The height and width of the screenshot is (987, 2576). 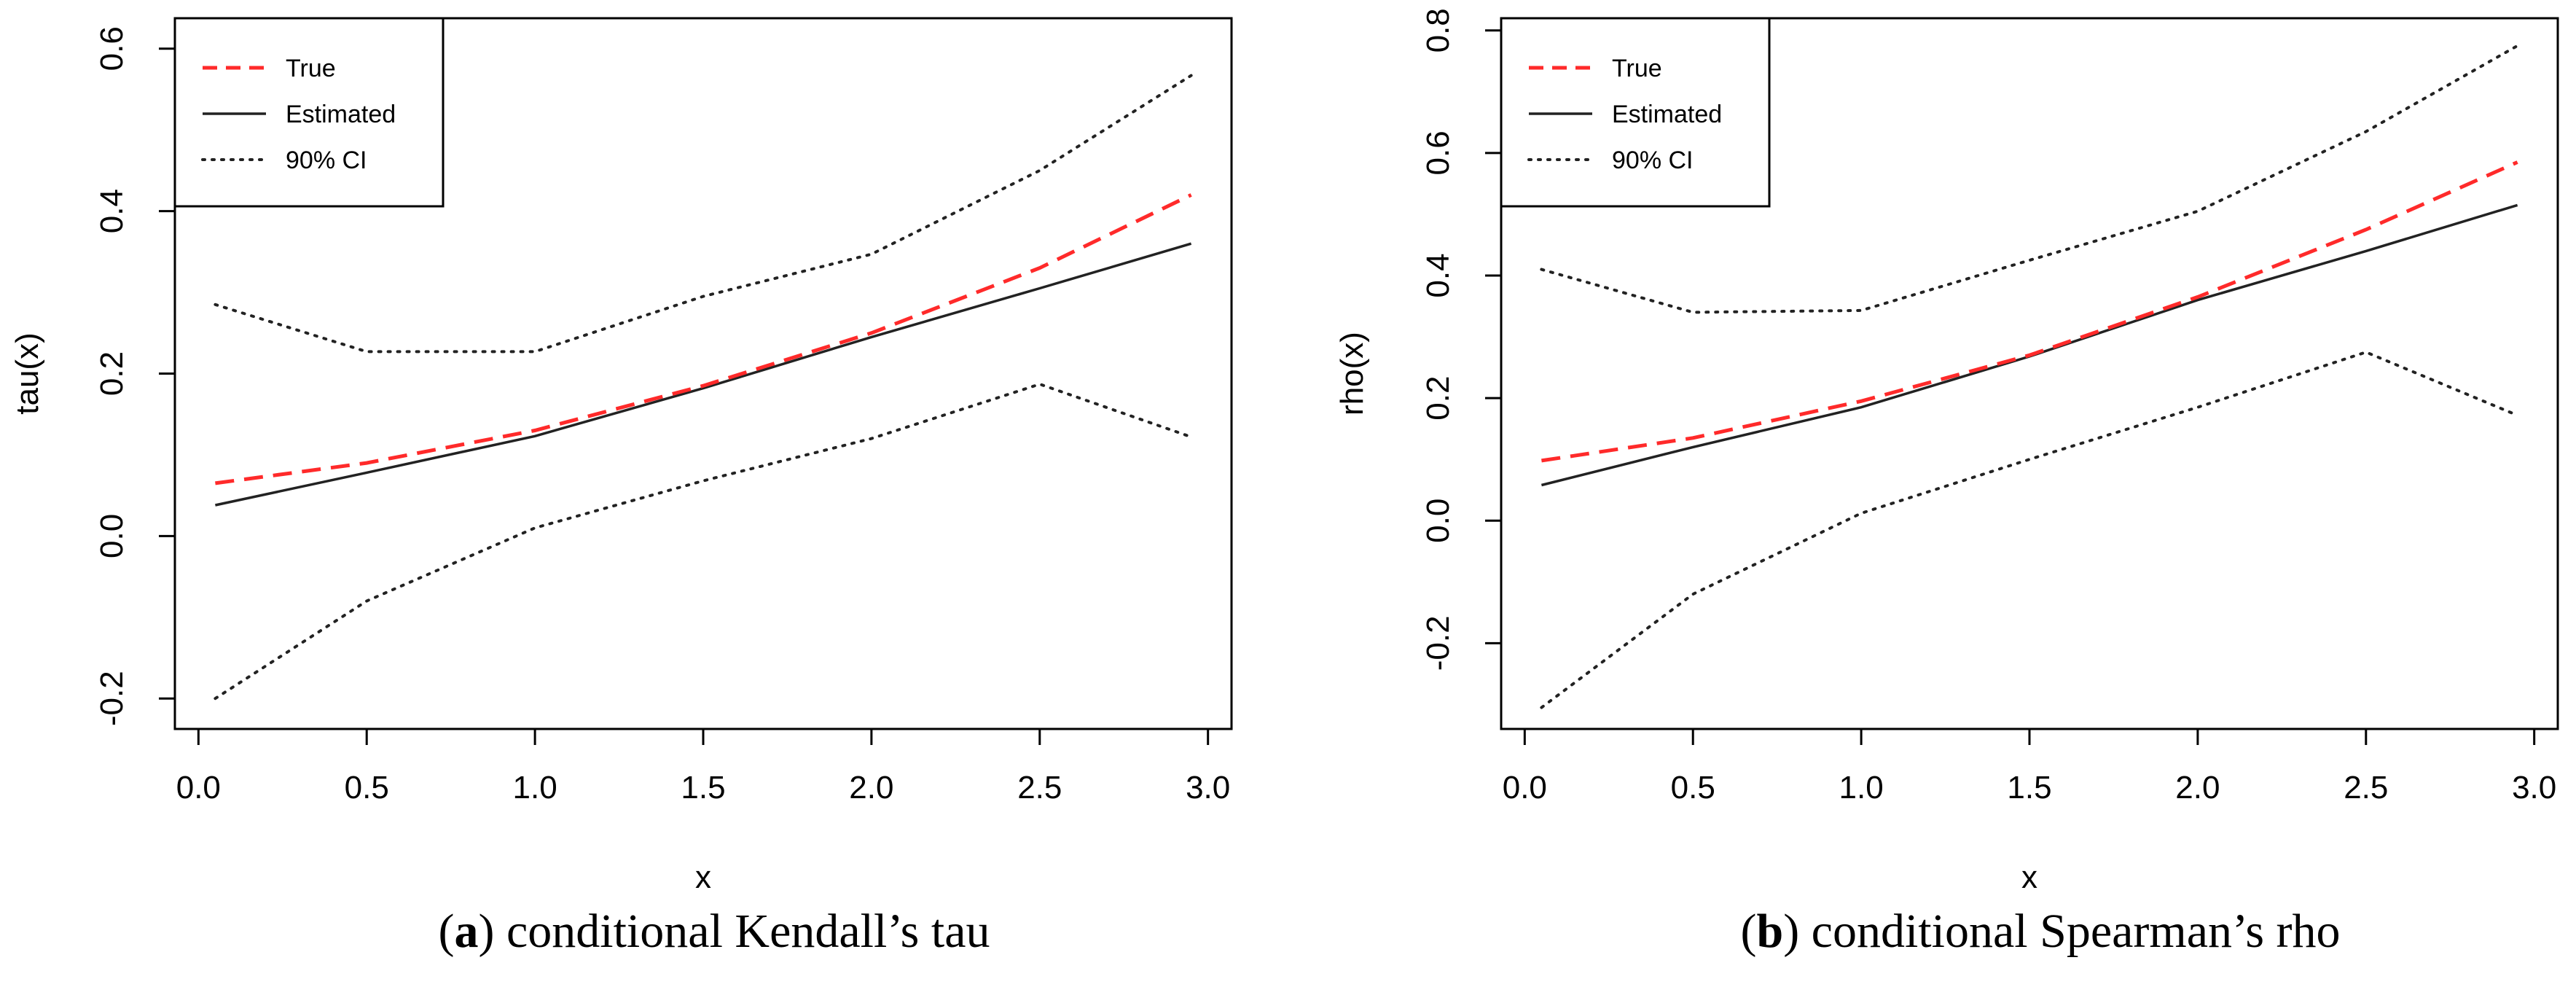 I want to click on y-axis-title: tau(x), so click(x=27, y=373).